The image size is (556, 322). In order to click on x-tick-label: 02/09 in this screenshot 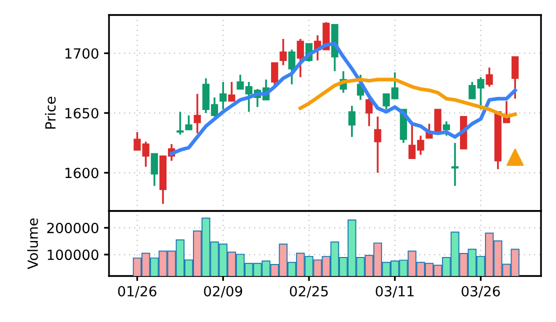, I will do `click(223, 292)`.